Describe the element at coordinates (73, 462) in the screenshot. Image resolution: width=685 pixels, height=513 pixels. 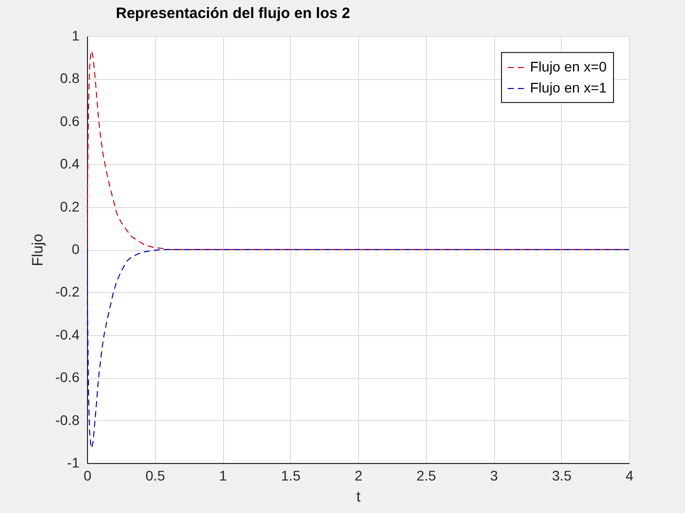
I see `y-tick-label: -1` at that location.